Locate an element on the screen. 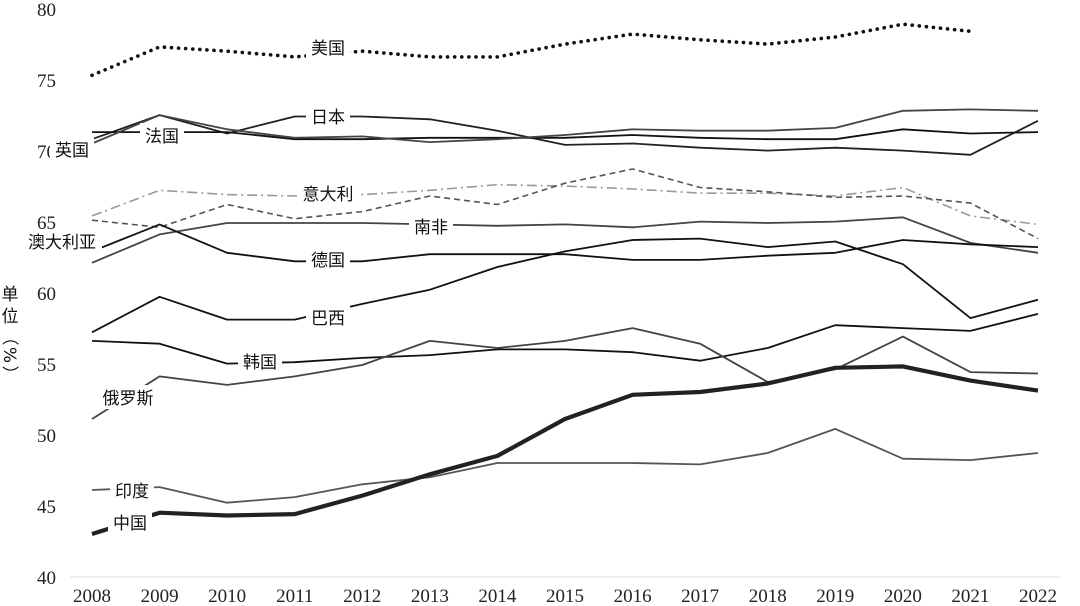 Image resolution: width=1080 pixels, height=606 pixels. y-tick-label: 55 is located at coordinates (46, 365).